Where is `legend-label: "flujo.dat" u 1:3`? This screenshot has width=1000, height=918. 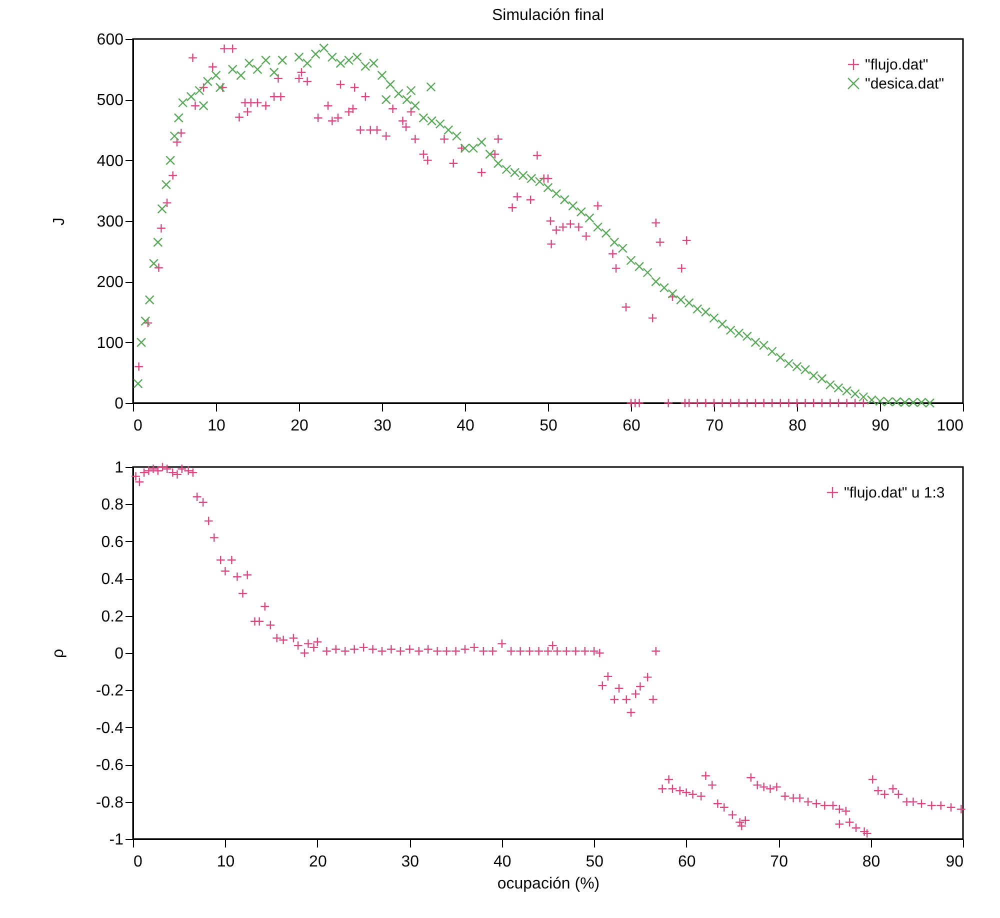 legend-label: "flujo.dat" u 1:3 is located at coordinates (894, 493).